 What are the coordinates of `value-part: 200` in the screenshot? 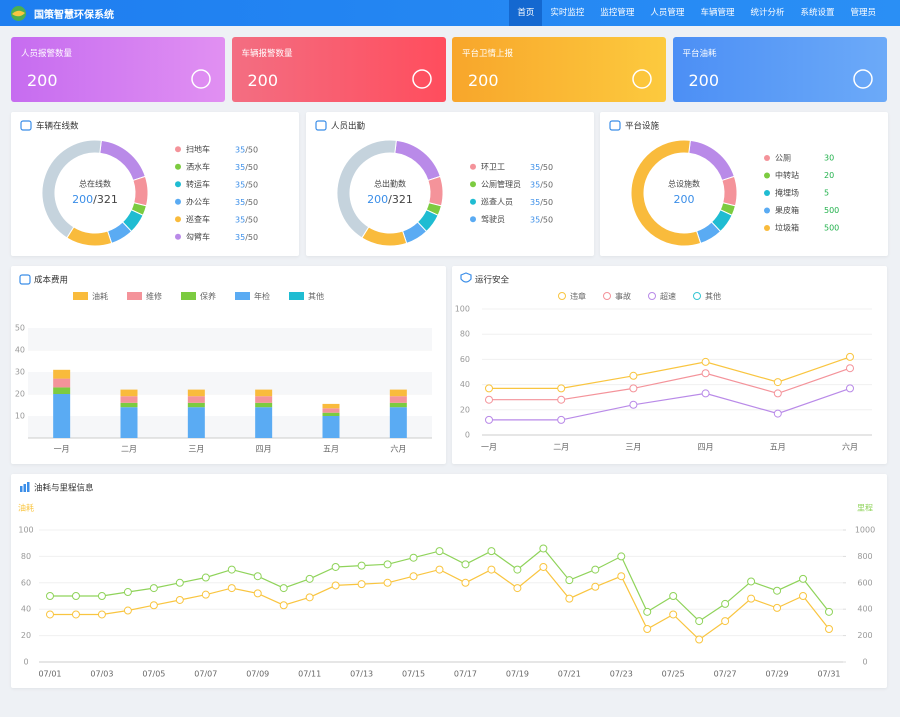 It's located at (377, 199).